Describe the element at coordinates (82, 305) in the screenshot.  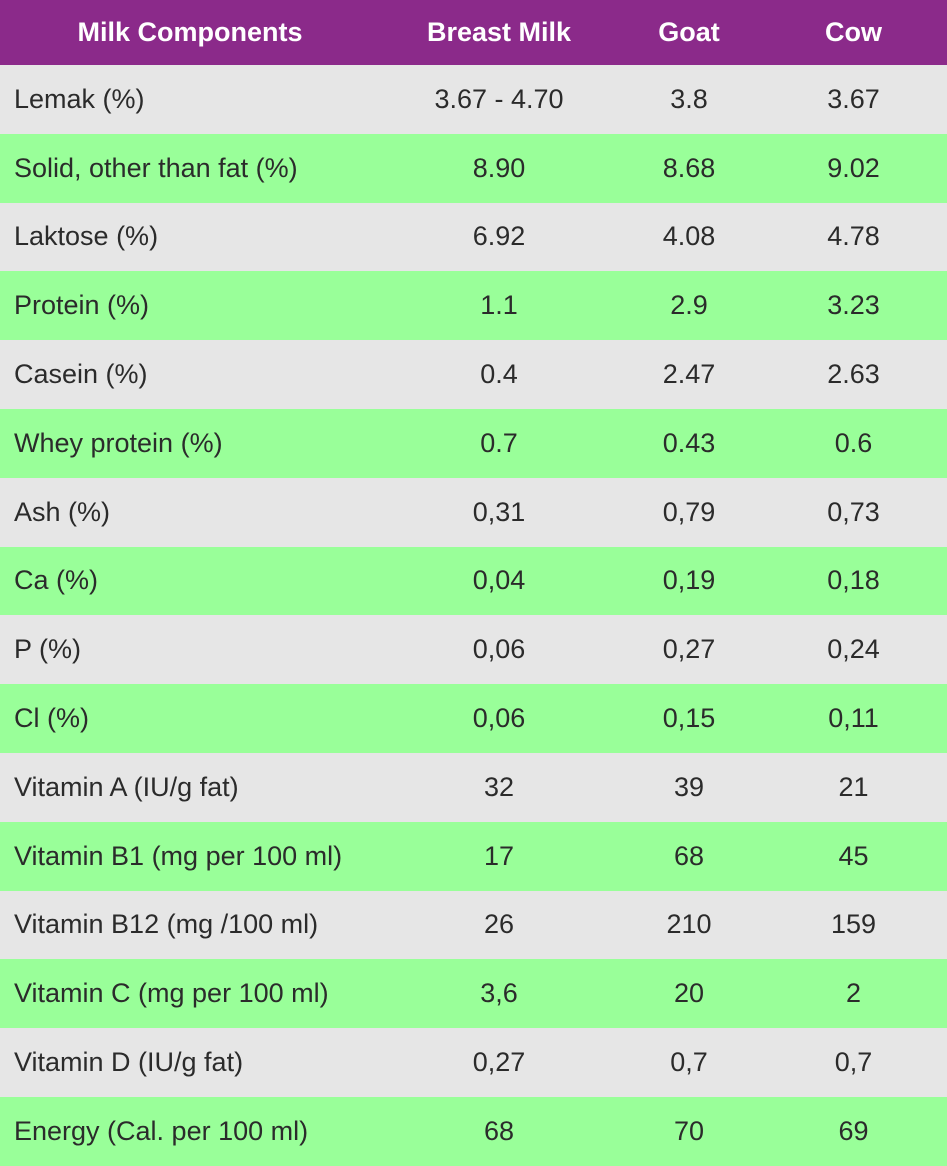
I see `component-cell: Protein (%)` at that location.